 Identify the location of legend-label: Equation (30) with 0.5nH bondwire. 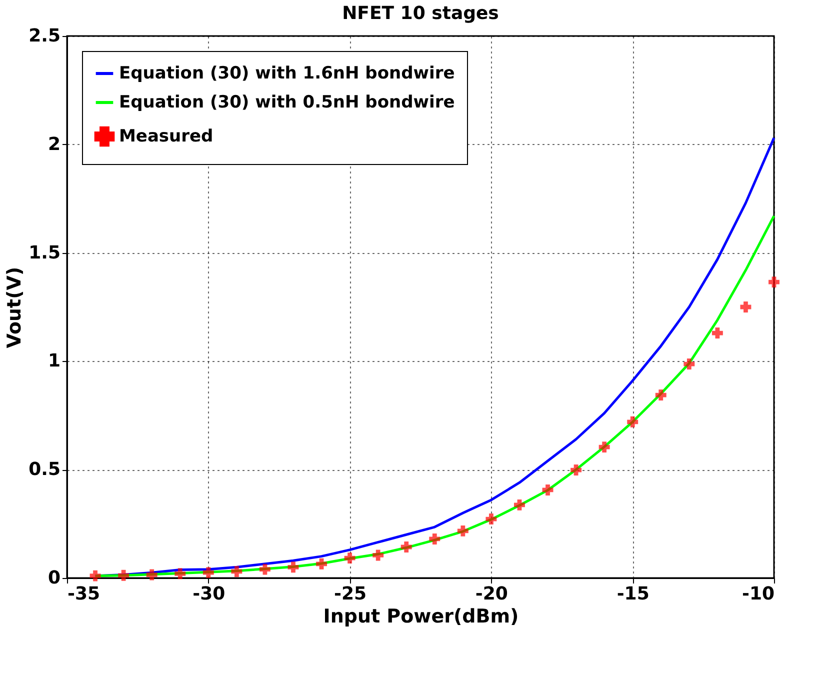
(287, 102).